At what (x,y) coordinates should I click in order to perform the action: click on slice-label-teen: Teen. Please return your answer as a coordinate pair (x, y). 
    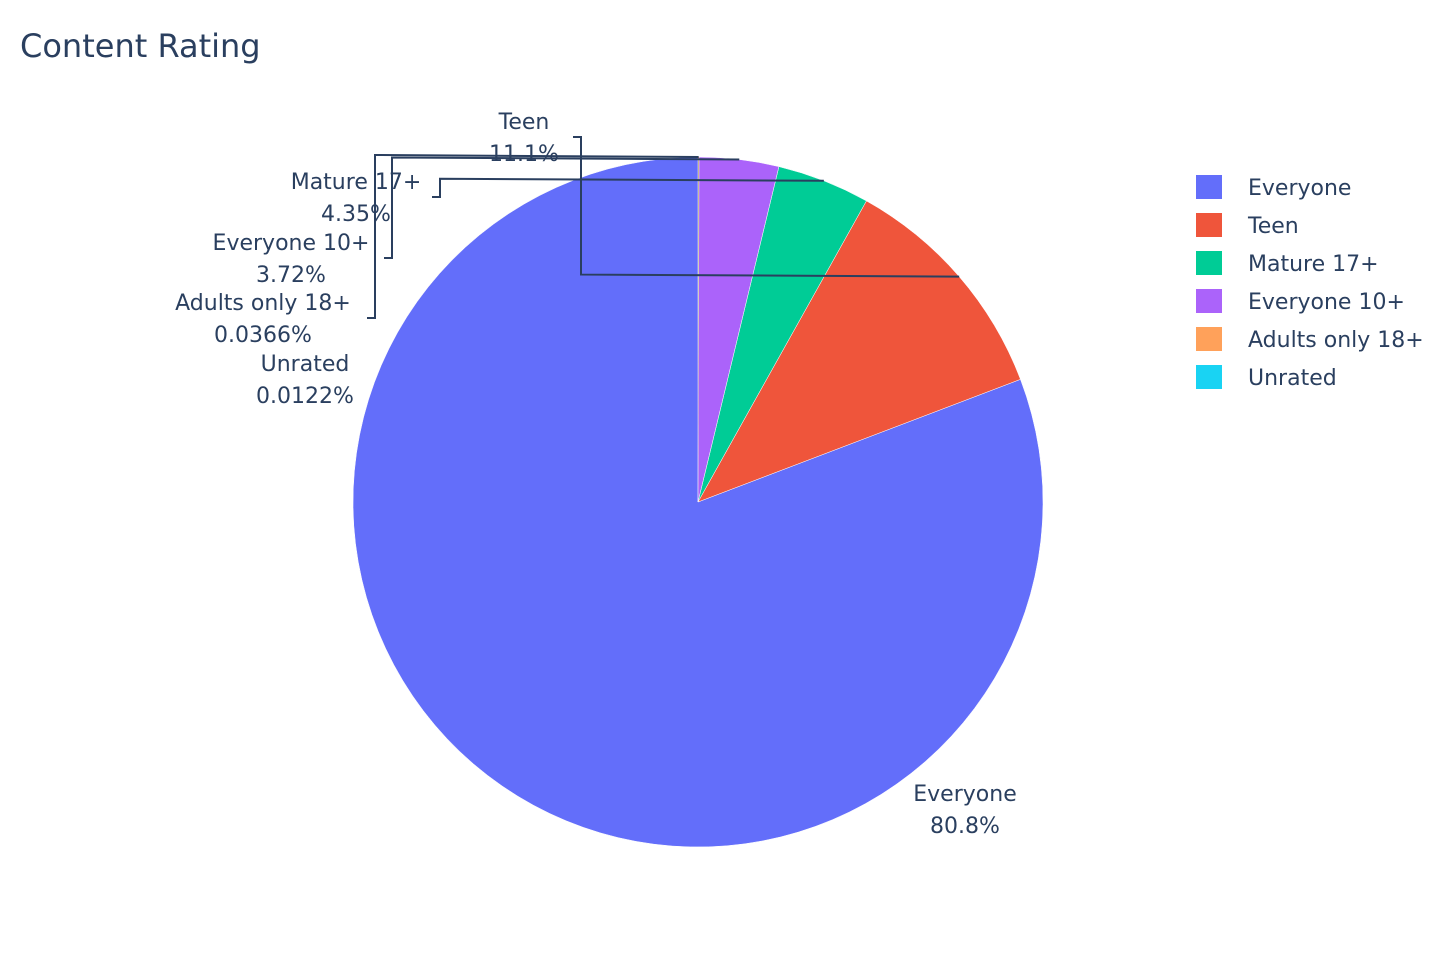
    Looking at the image, I should click on (524, 122).